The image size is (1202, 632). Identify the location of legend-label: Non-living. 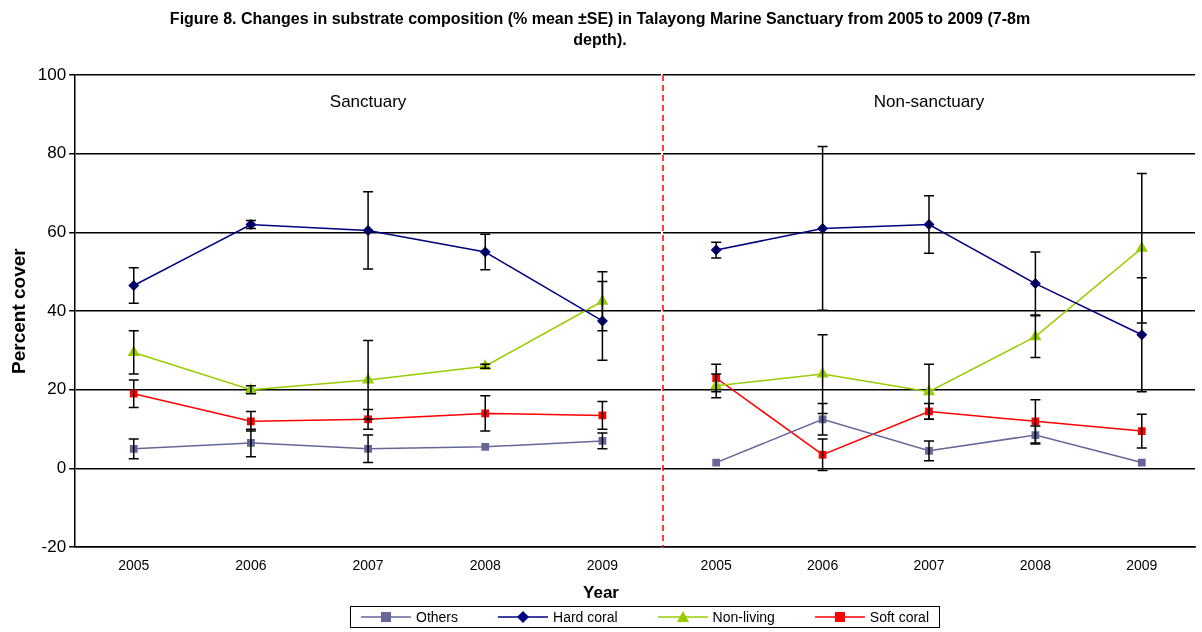
(743, 617).